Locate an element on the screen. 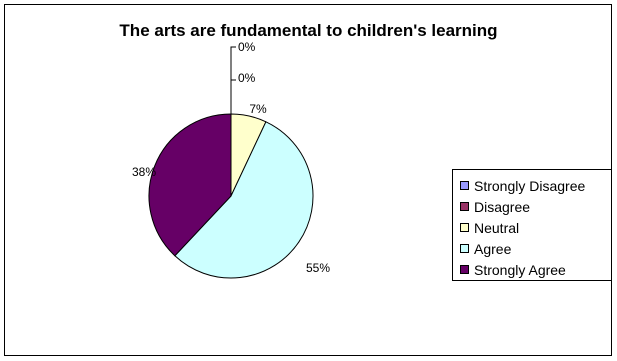 Image resolution: width=617 pixels, height=361 pixels. legend-item-disagree: Disagree is located at coordinates (535, 206).